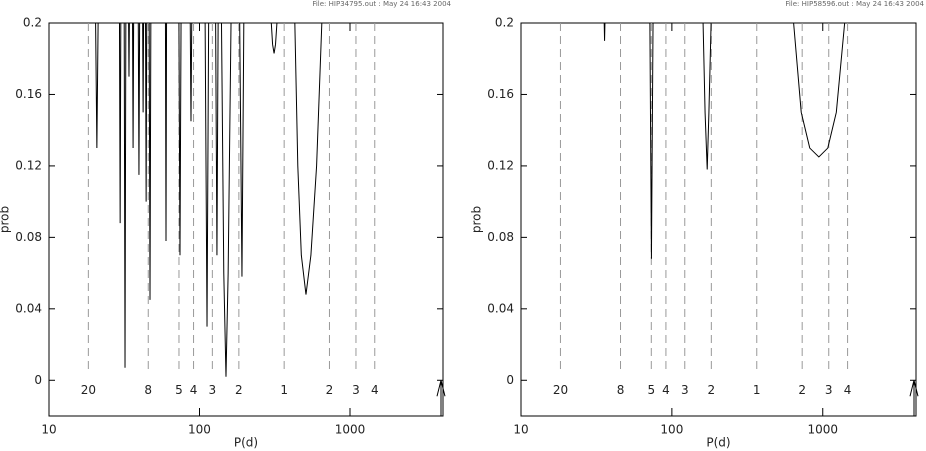 This screenshot has height=451, width=926. Describe the element at coordinates (381, 4) in the screenshot. I see `file-header: File: HIP34795.out : May 24 16:43 2004` at that location.